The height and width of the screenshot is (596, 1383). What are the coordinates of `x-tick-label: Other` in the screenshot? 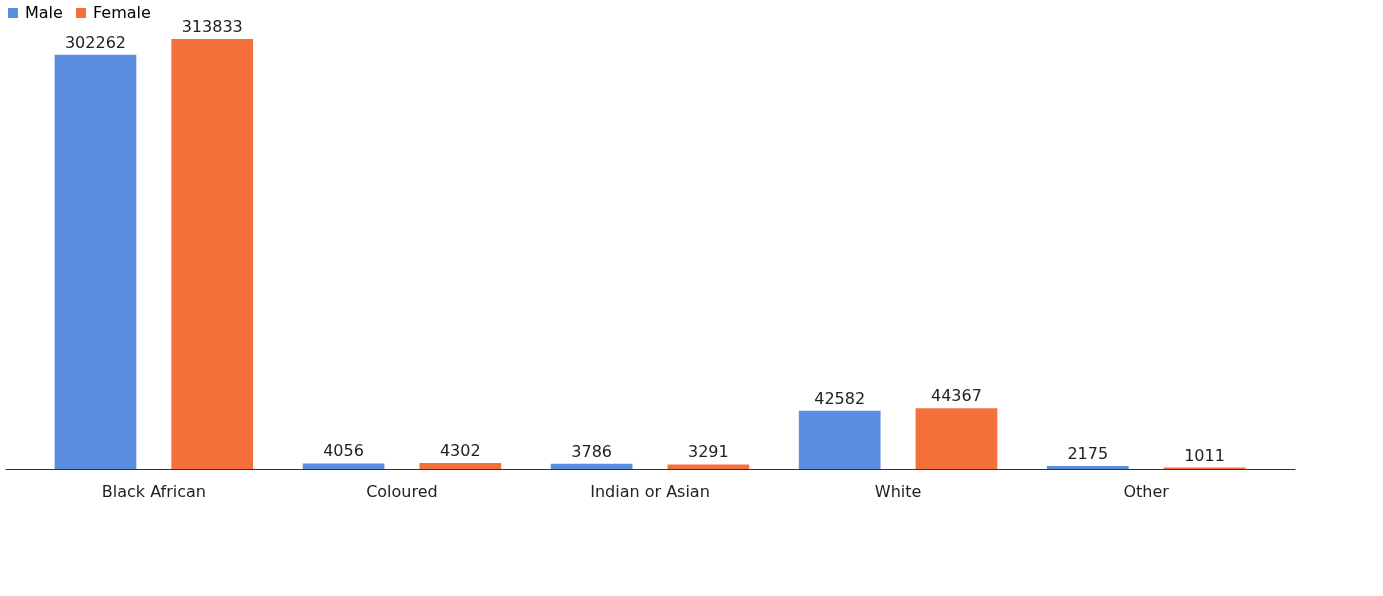 It's located at (1146, 491).